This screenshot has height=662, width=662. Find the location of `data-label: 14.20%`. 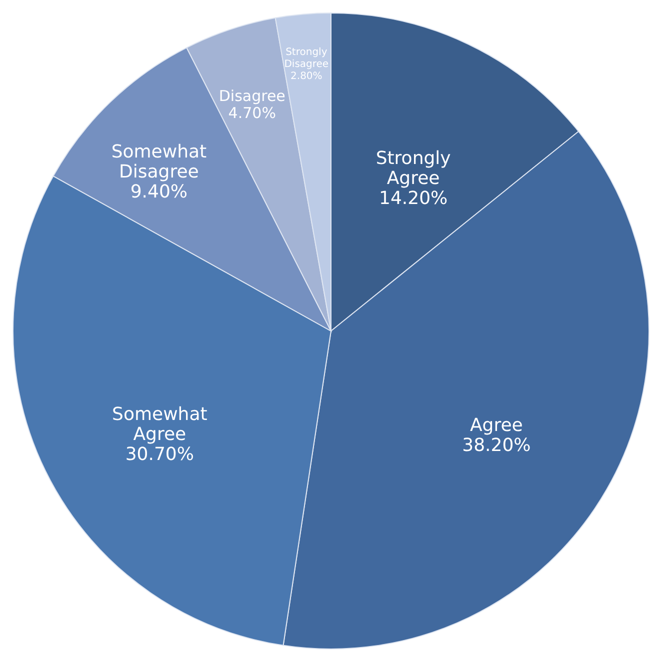

data-label: 14.20% is located at coordinates (413, 198).